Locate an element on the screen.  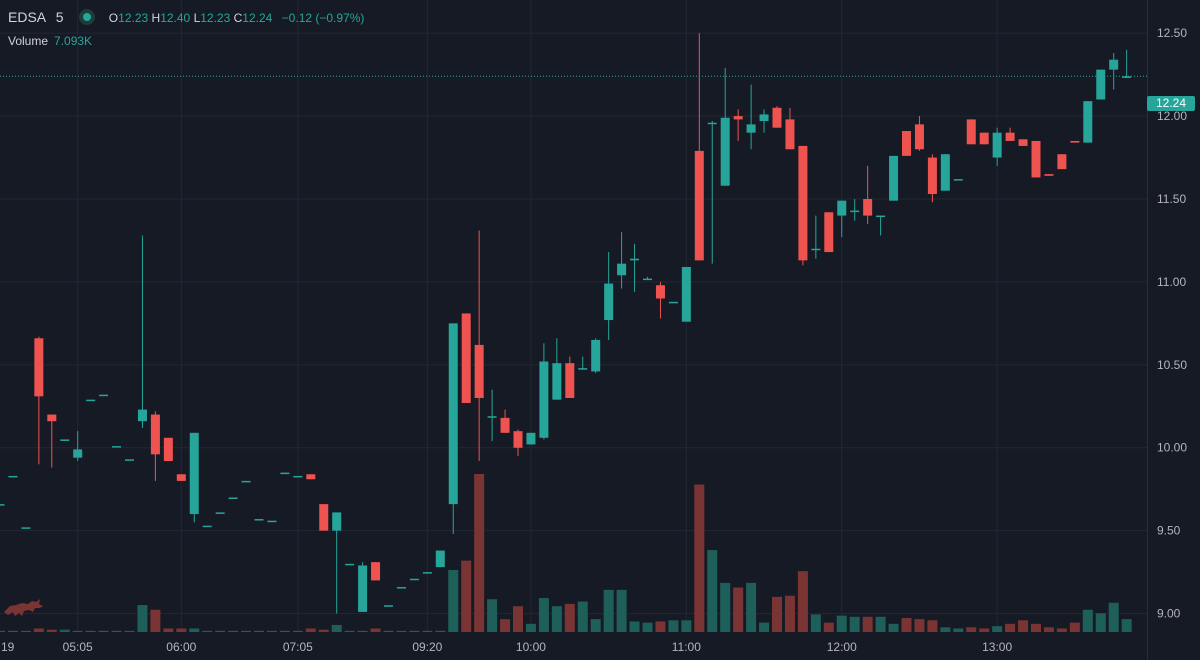
close-value: 12.24 is located at coordinates (257, 18).